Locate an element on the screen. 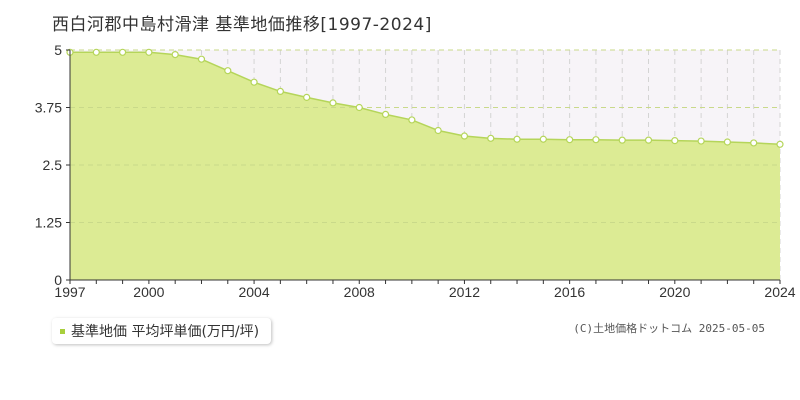 Image resolution: width=800 pixels, height=400 pixels. x-tick-label: 2016 is located at coordinates (569, 292).